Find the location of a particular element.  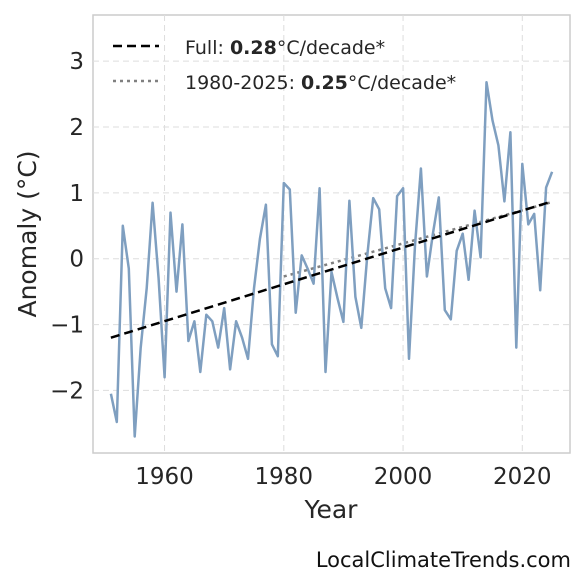

x-tick-label: 2020 is located at coordinates (522, 477).